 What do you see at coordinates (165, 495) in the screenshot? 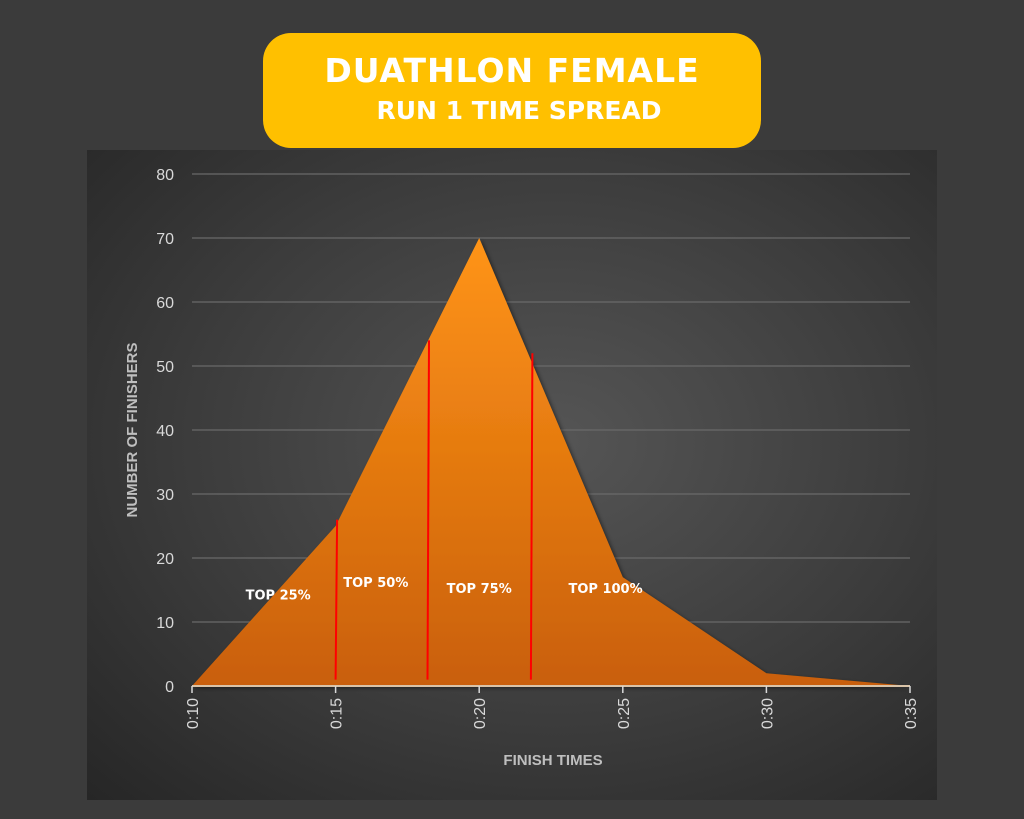
I see `y-tick-label: 30` at bounding box center [165, 495].